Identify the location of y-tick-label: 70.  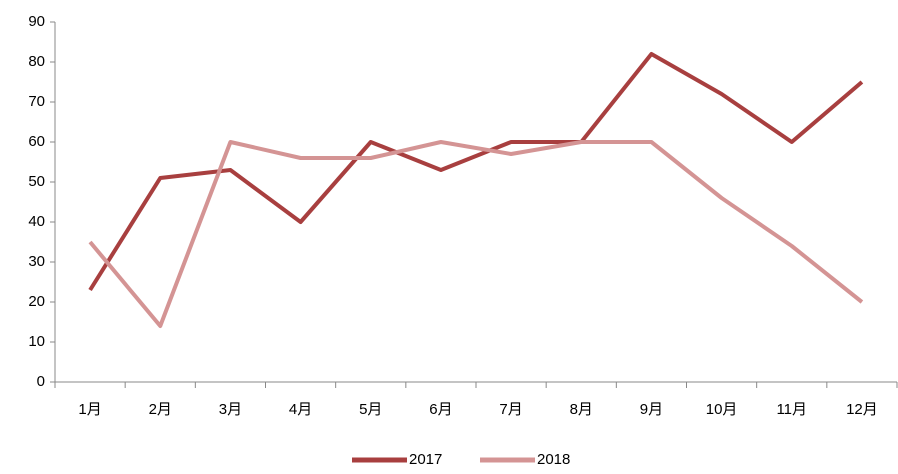
(36, 101).